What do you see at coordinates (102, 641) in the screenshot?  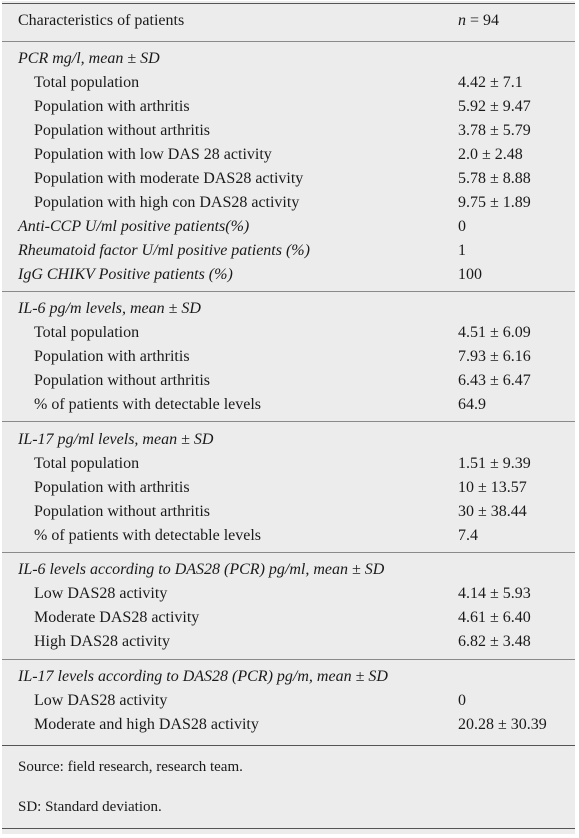 I see `row-label: High DAS28 activity` at bounding box center [102, 641].